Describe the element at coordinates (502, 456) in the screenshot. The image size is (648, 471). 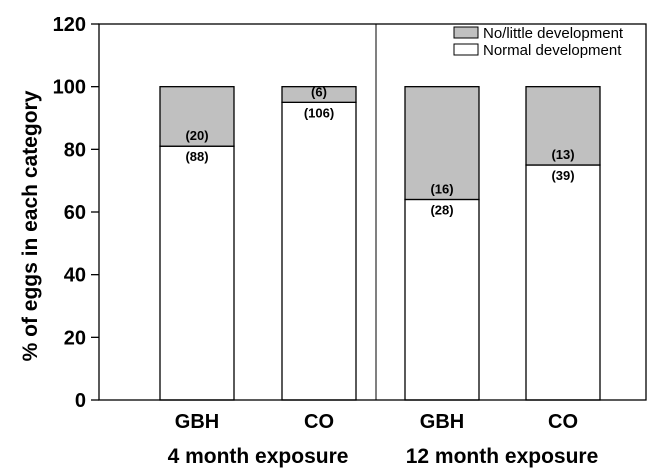
I see `group-label: 12 month exposure` at that location.